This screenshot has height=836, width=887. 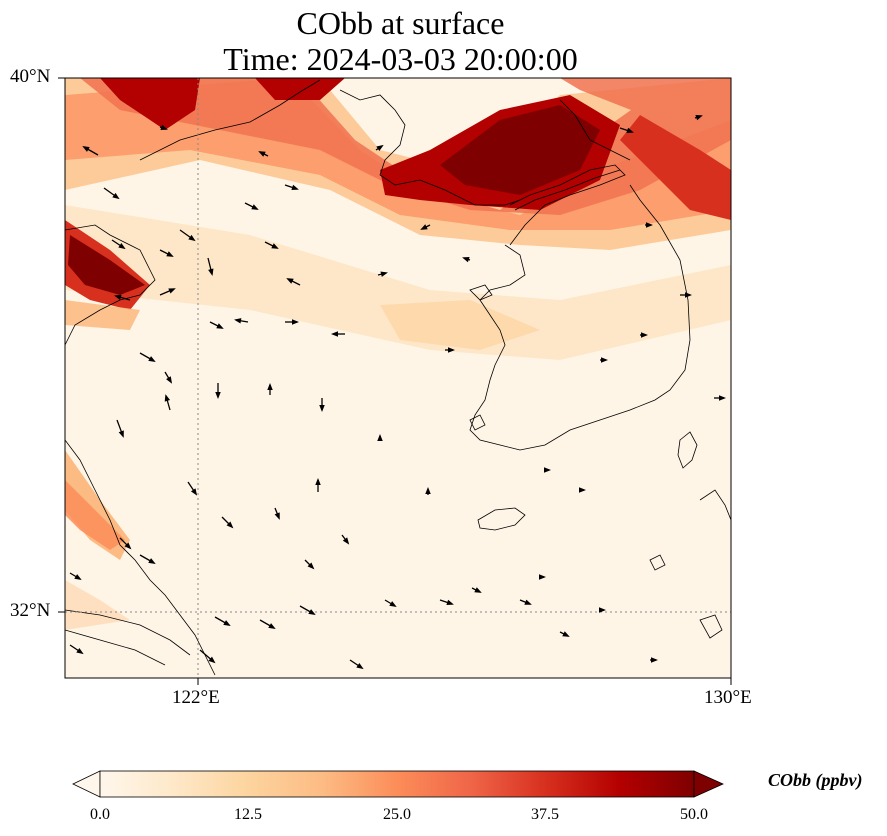 What do you see at coordinates (728, 697) in the screenshot?
I see `x-tick-label-130: 130°E` at bounding box center [728, 697].